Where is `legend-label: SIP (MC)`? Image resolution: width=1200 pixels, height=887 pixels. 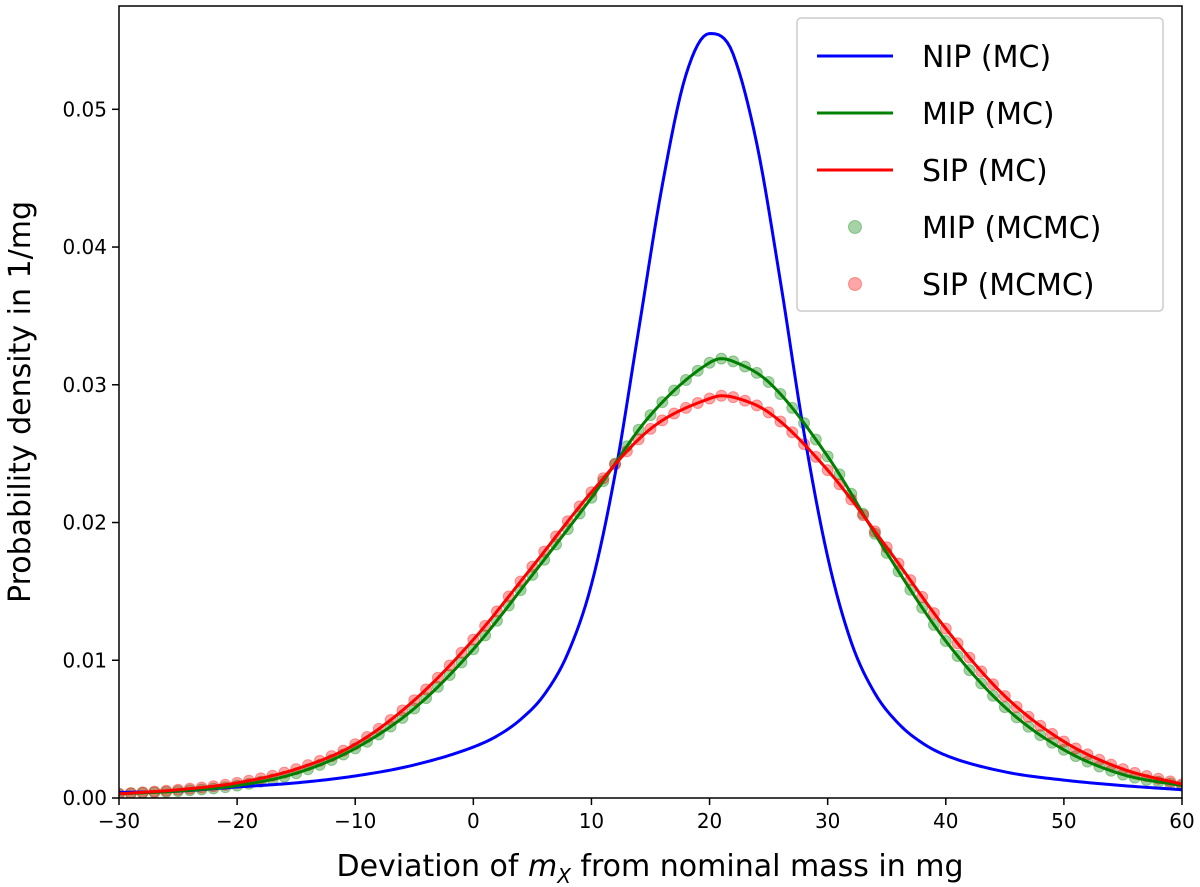 legend-label: SIP (MC) is located at coordinates (985, 171).